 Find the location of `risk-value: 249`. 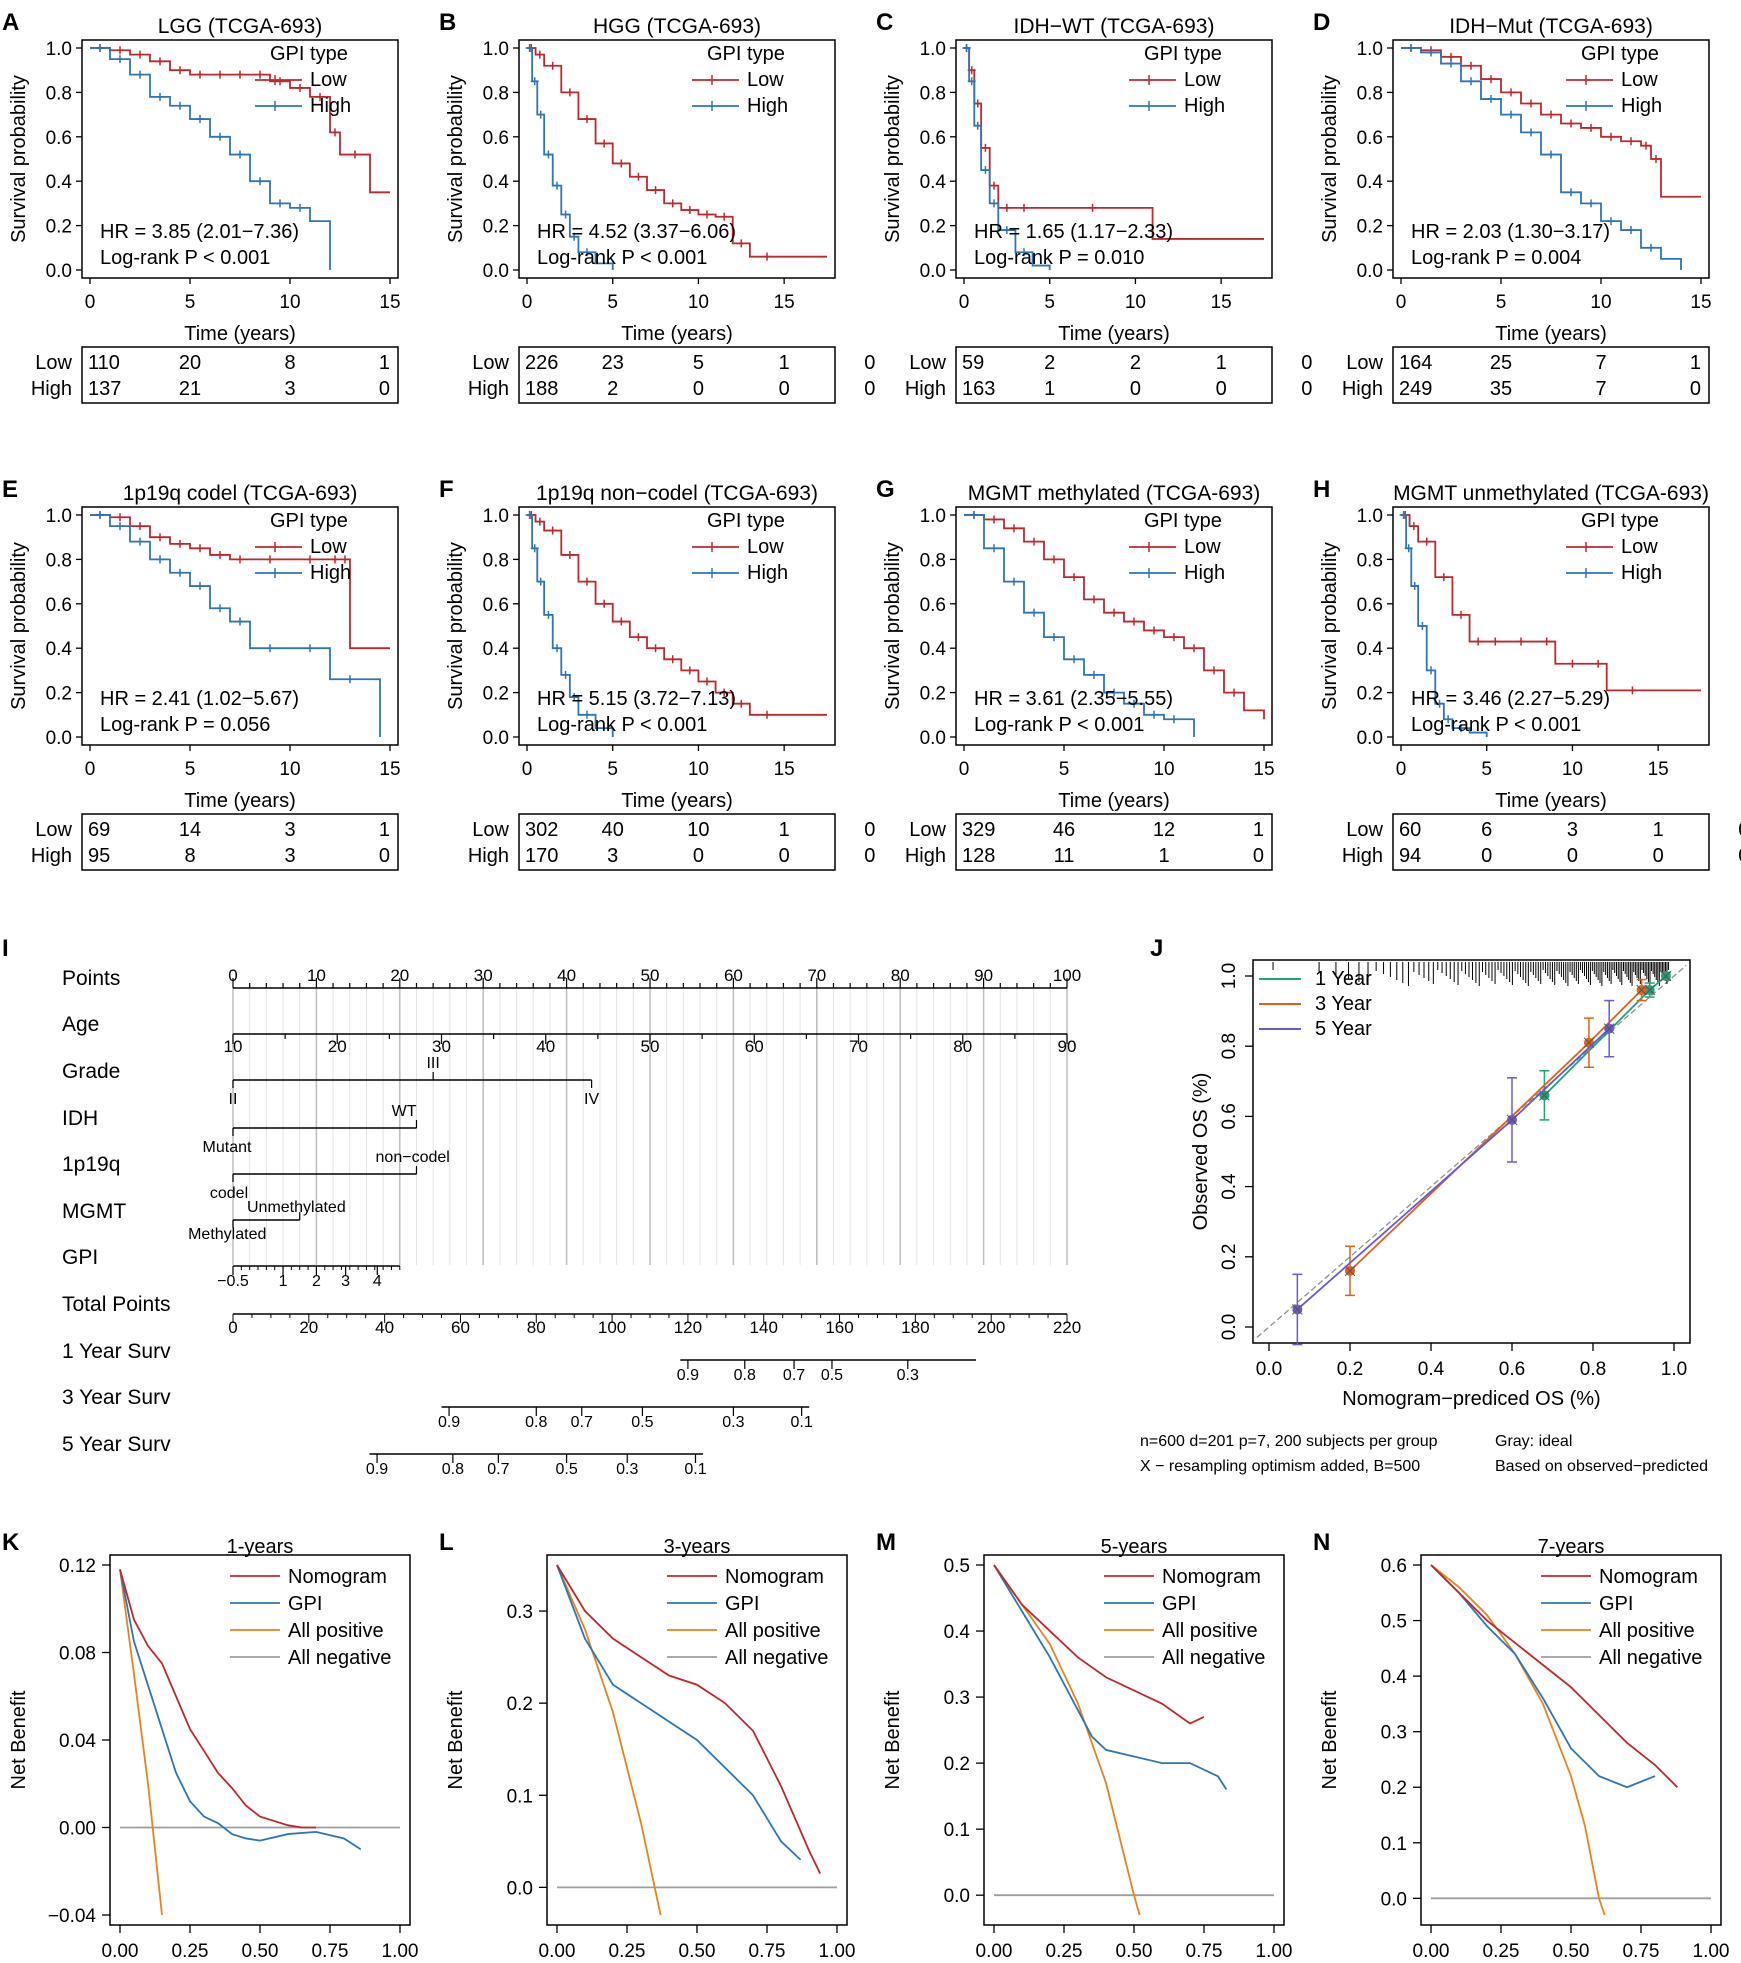

risk-value: 249 is located at coordinates (1415, 389).